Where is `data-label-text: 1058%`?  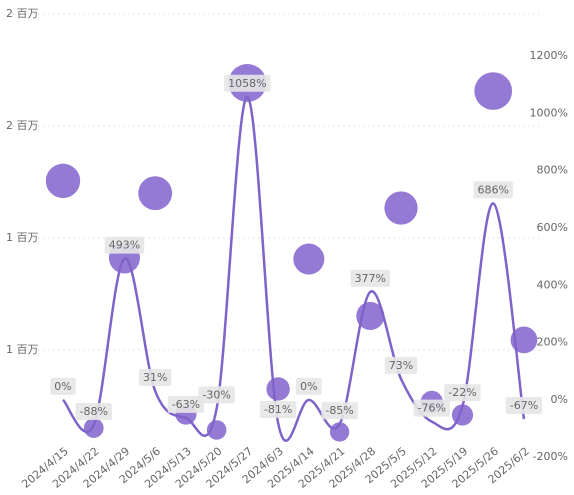
data-label-text: 1058% is located at coordinates (247, 83).